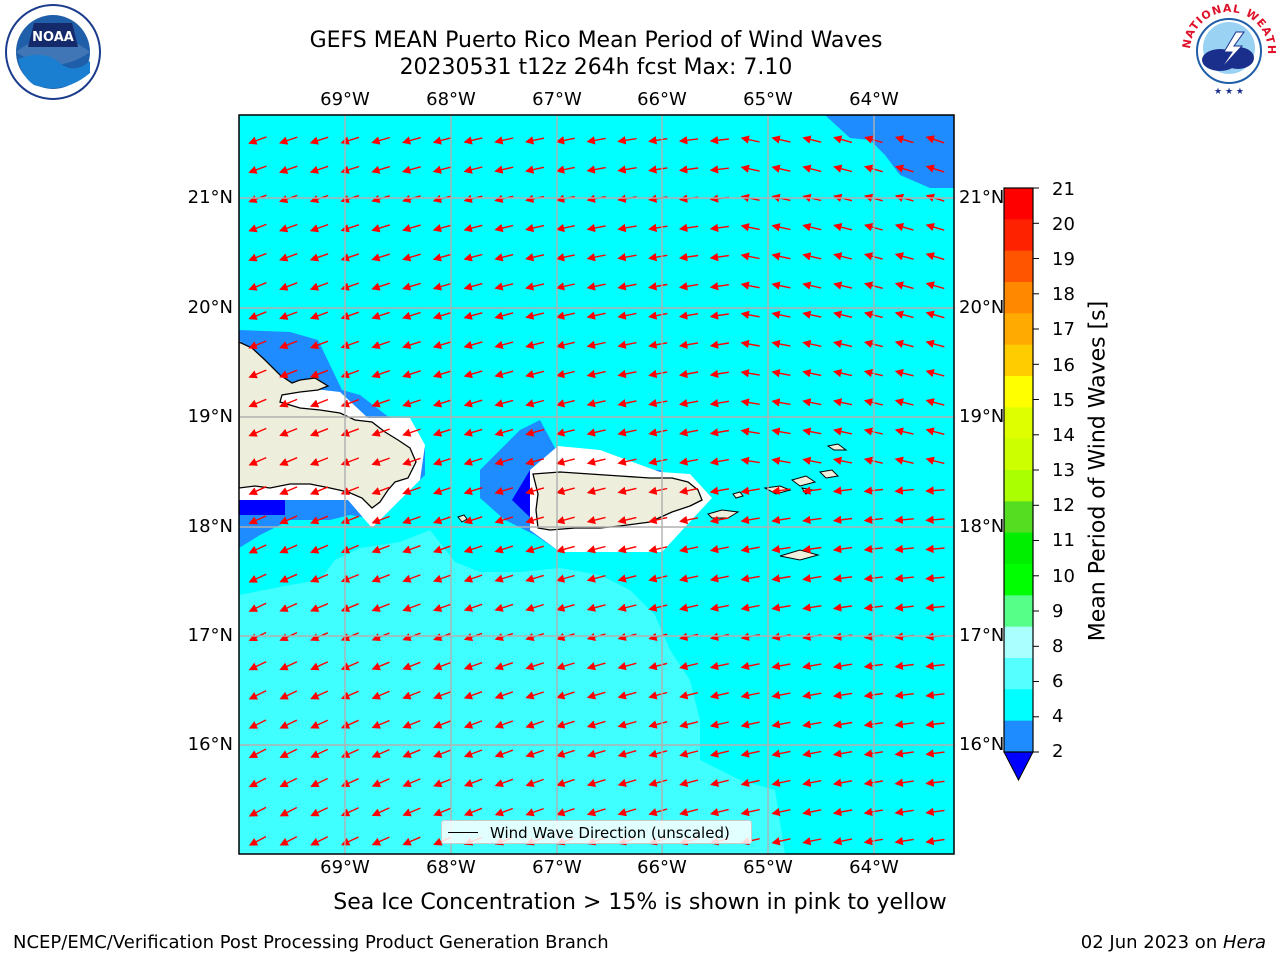 The image size is (1280, 960). What do you see at coordinates (345, 867) in the screenshot?
I see `lon-label-bottom: 69°W` at bounding box center [345, 867].